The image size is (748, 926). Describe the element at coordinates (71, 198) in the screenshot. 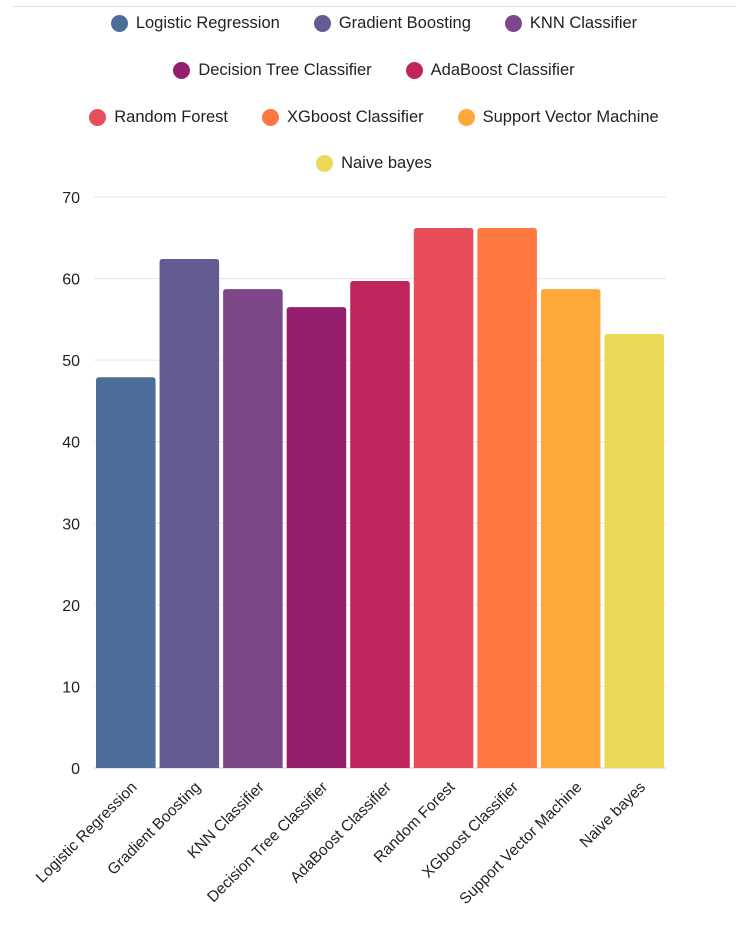

I see `y-tick-label: 70` at that location.